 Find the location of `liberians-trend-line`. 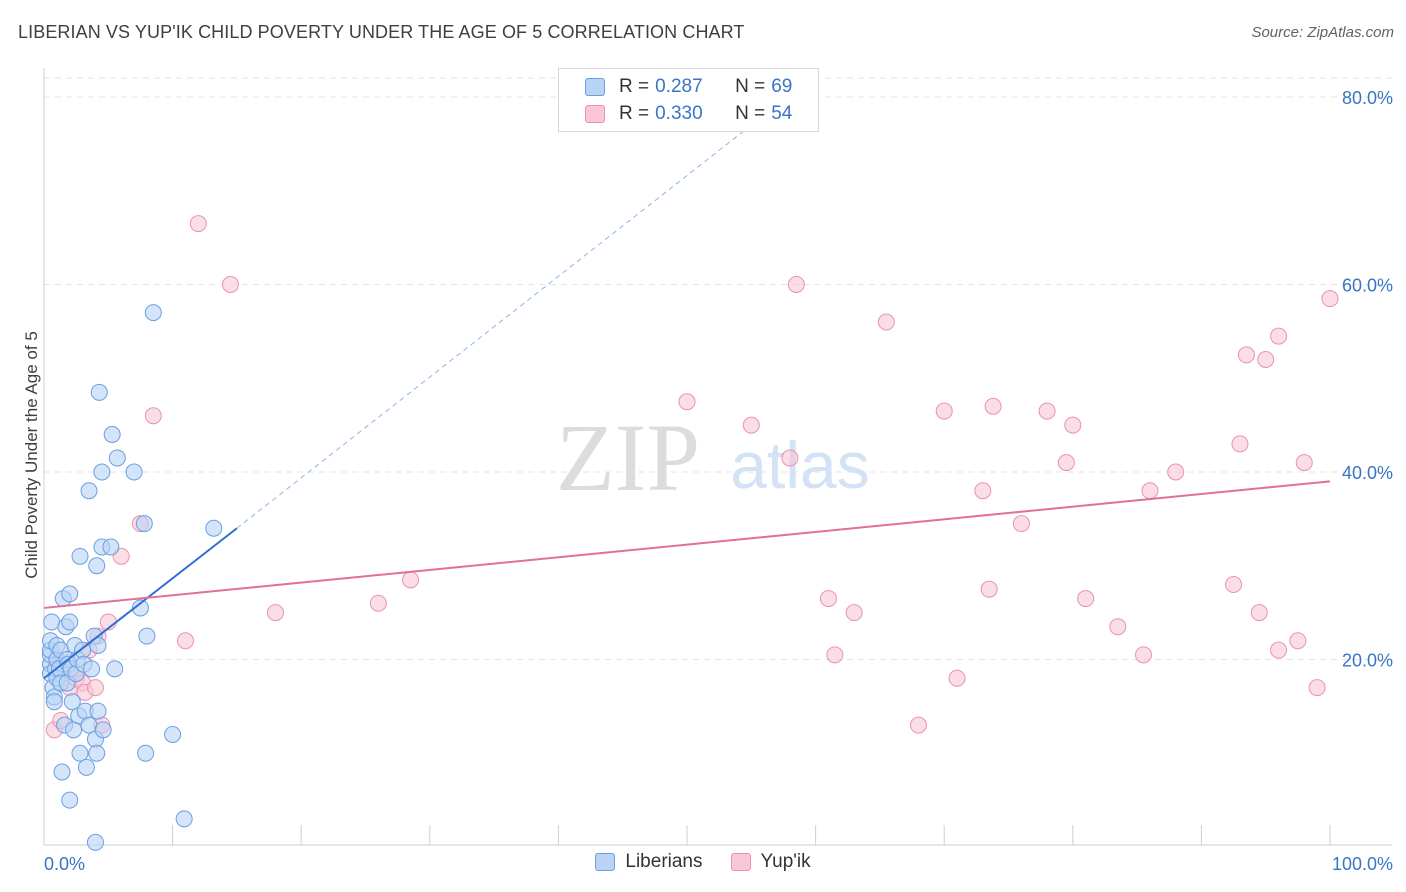

liberians-trend-line is located at coordinates (140, 603).